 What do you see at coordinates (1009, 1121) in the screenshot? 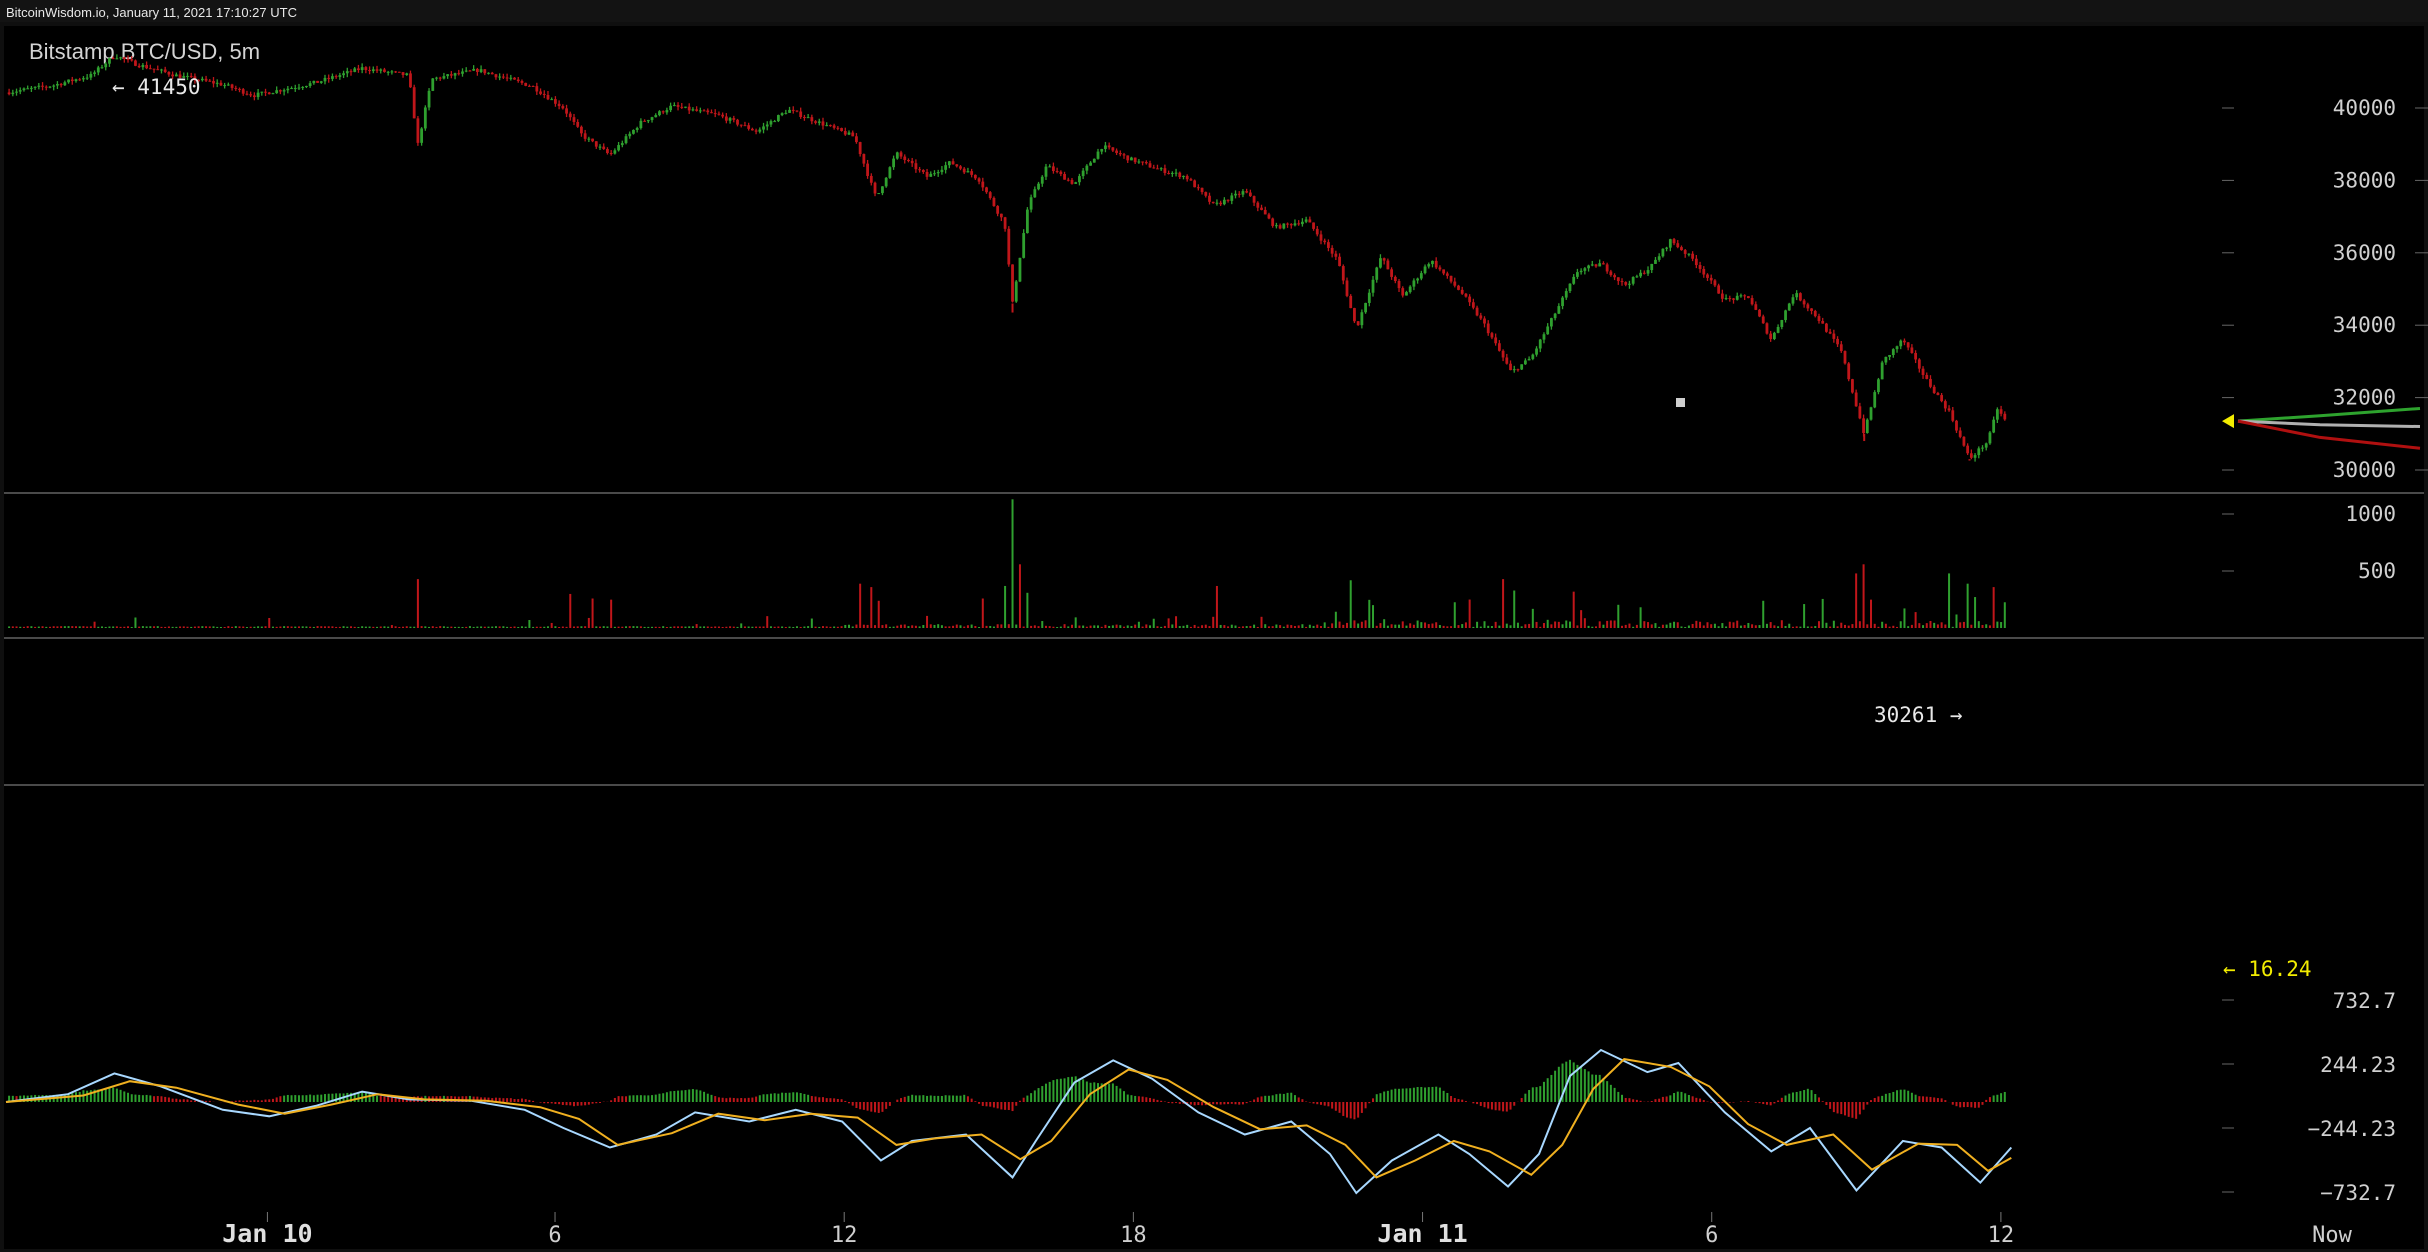
I see `macd-panel` at bounding box center [1009, 1121].